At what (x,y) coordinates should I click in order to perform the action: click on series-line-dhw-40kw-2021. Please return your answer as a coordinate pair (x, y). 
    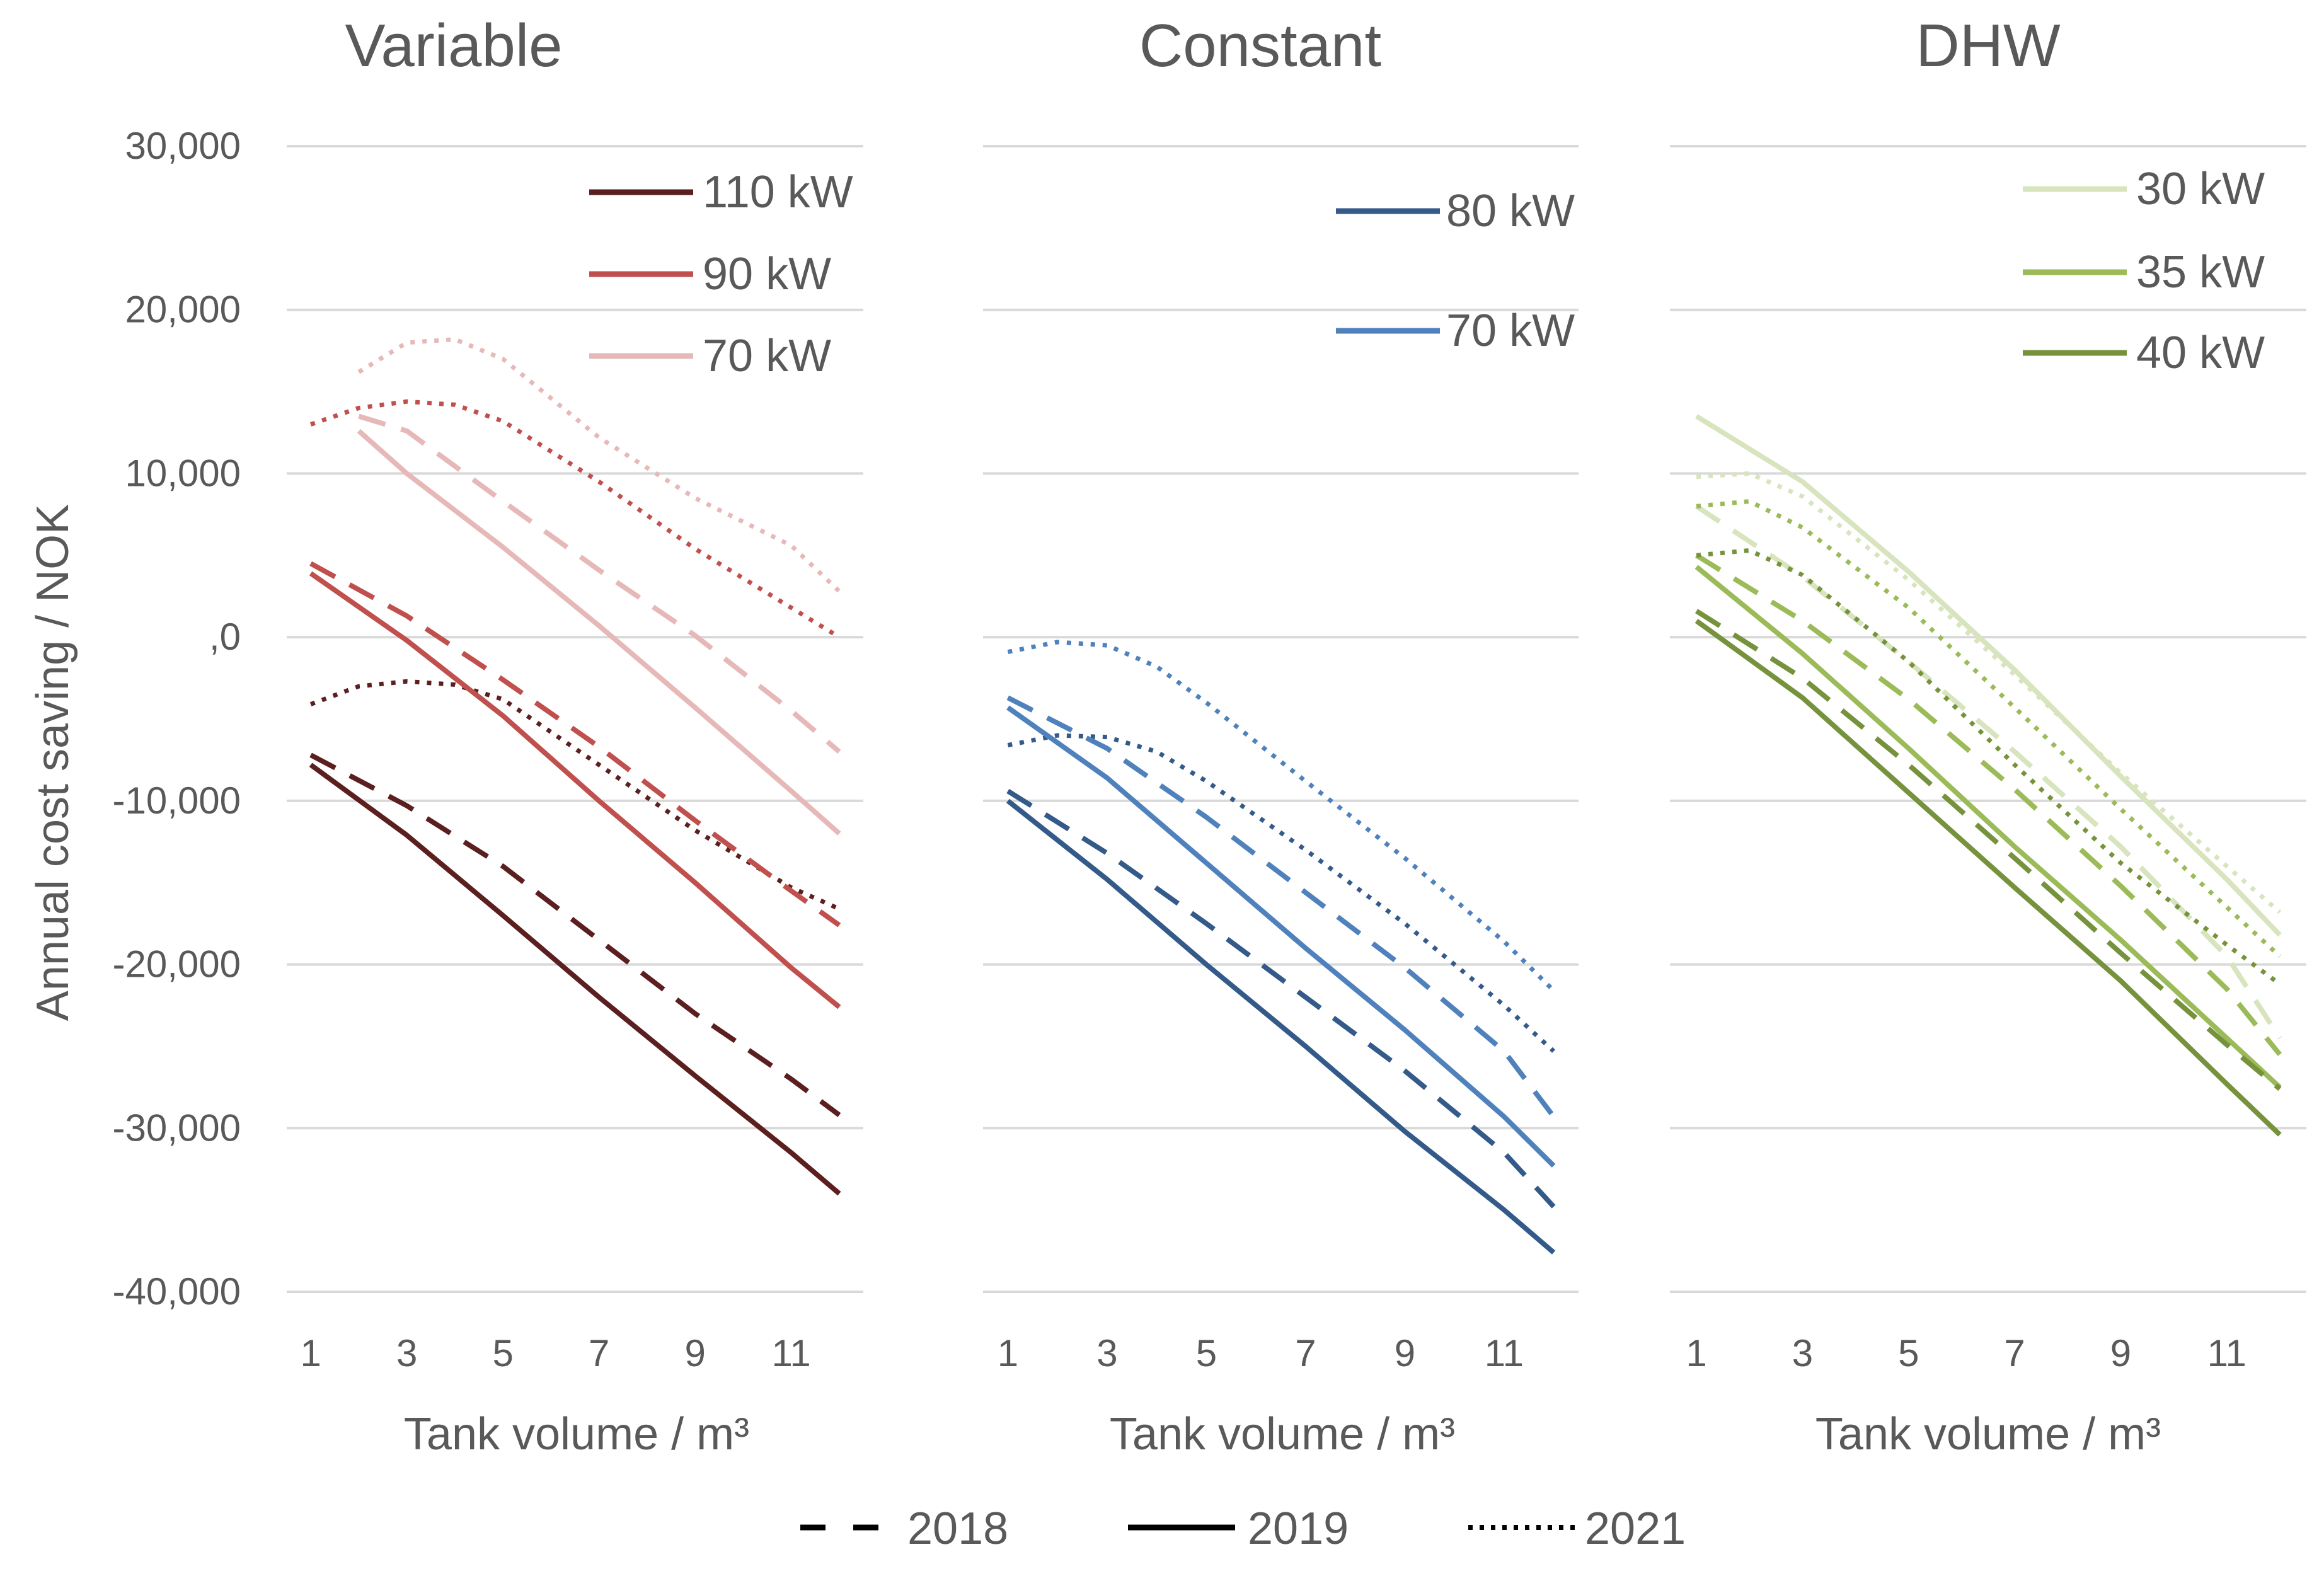
    Looking at the image, I should click on (1988, 767).